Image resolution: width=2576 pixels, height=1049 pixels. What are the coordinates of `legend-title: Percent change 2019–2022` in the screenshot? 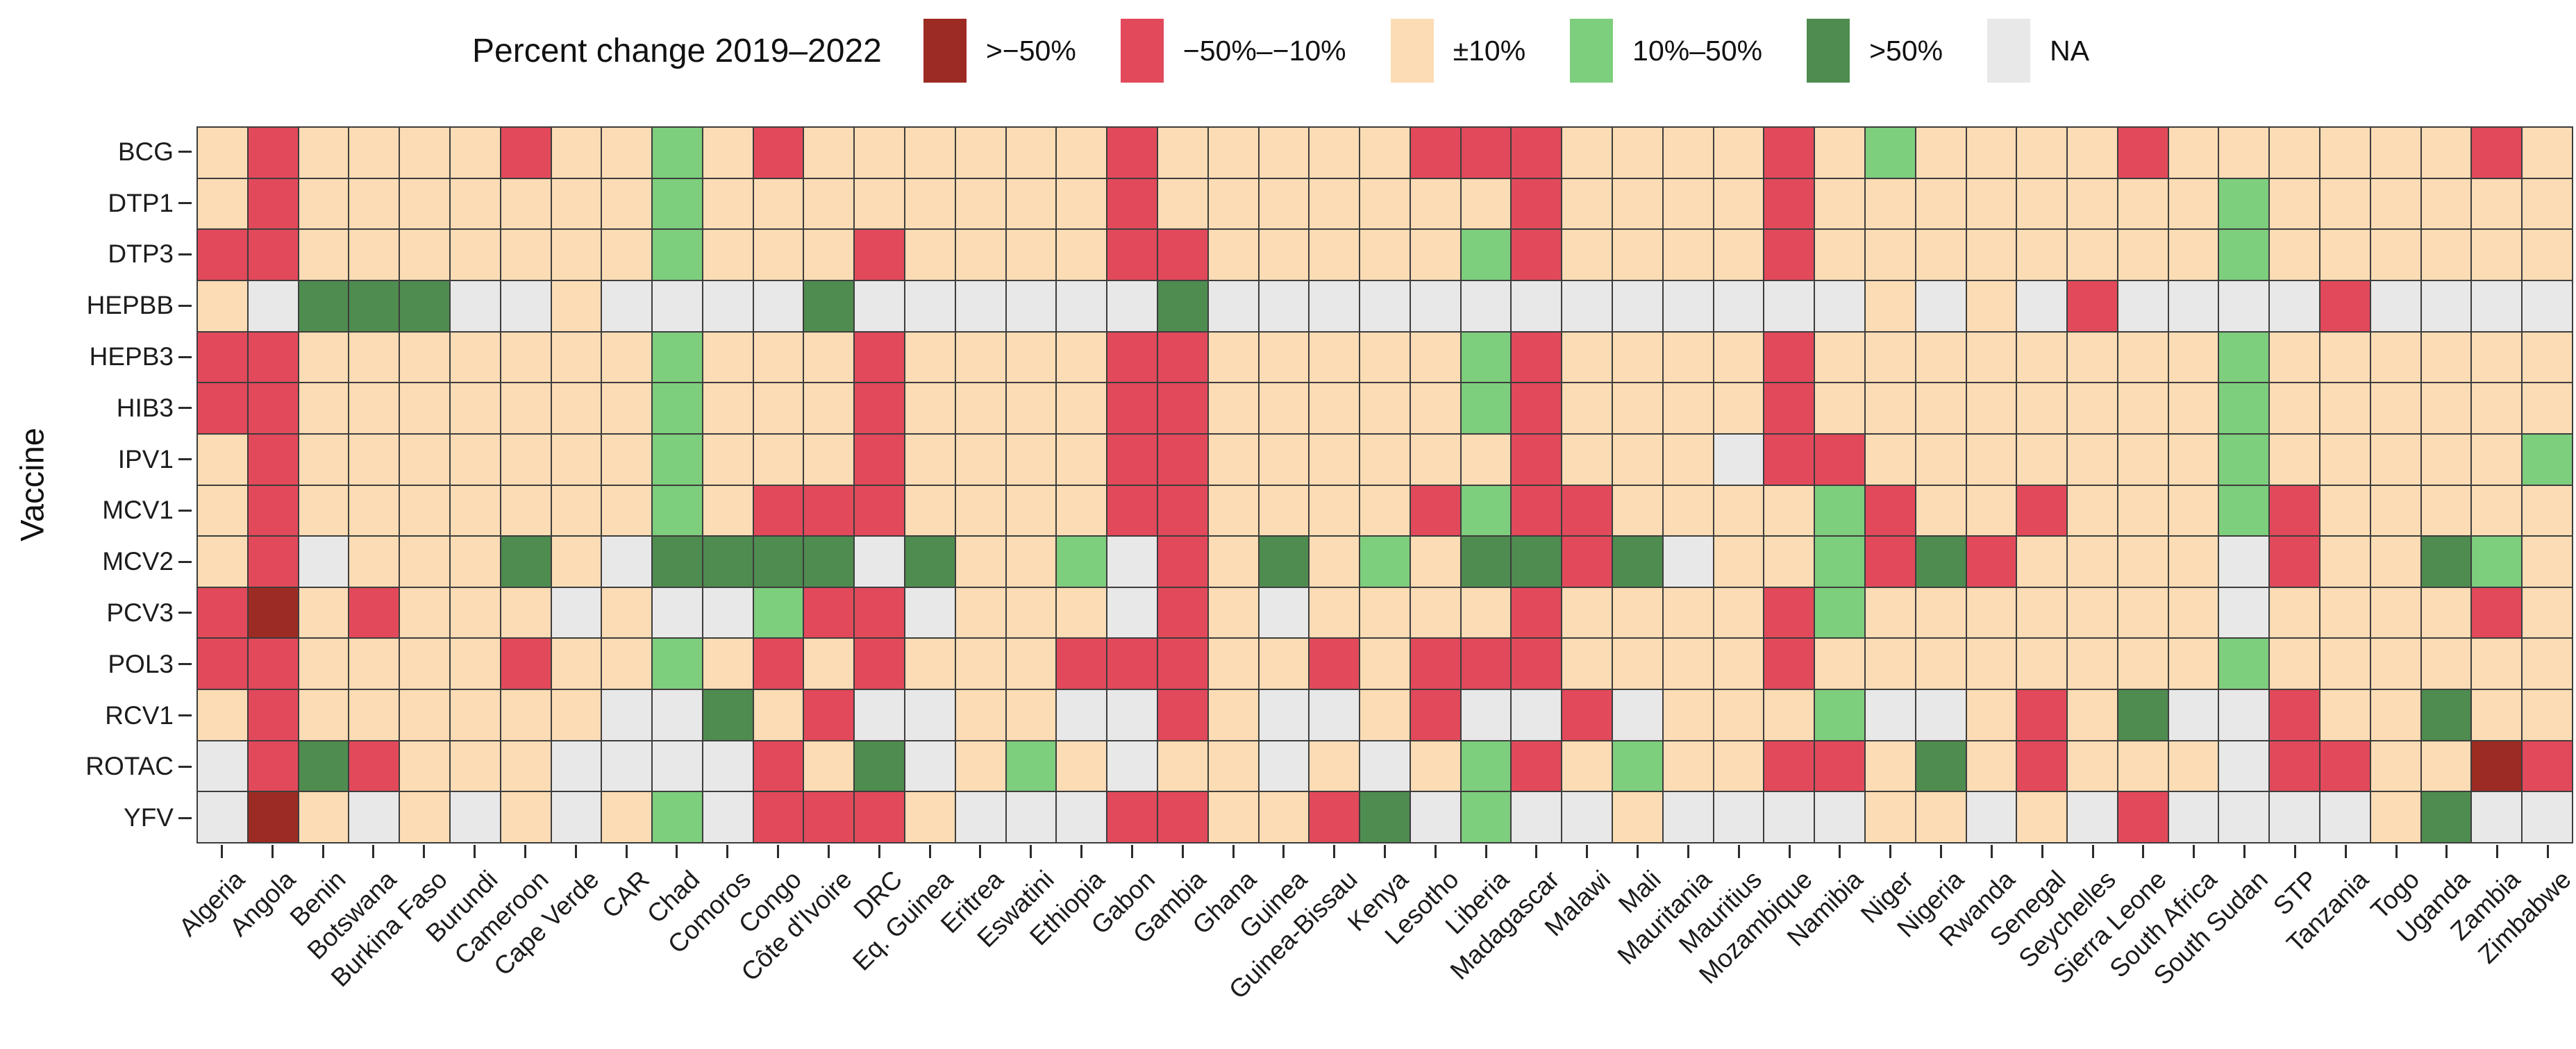 It's located at (677, 50).